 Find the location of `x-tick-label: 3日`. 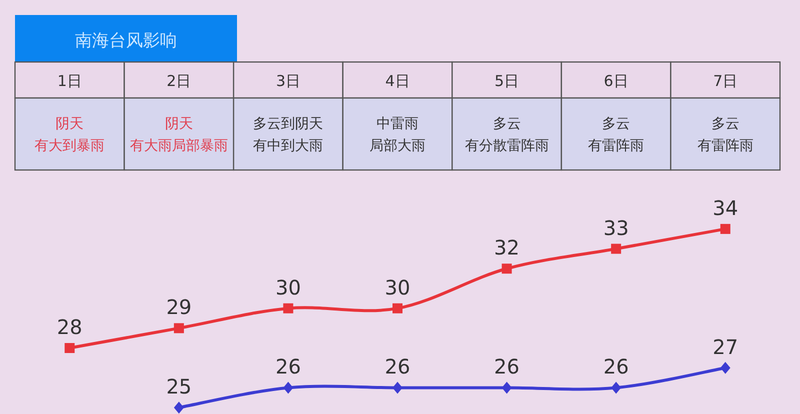

x-tick-label: 3日 is located at coordinates (288, 81).